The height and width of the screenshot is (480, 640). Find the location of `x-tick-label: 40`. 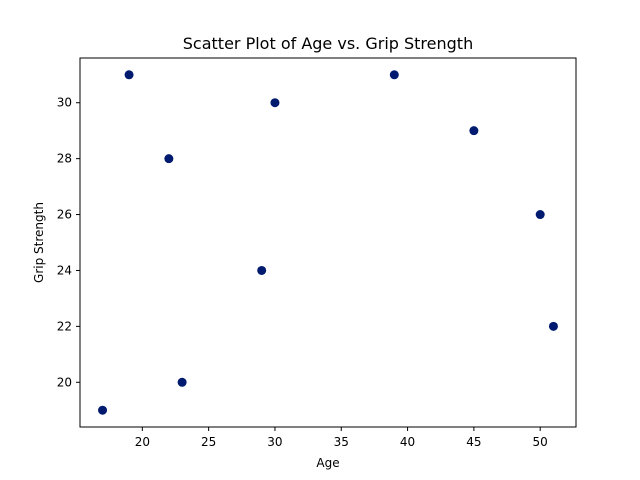

x-tick-label: 40 is located at coordinates (407, 442).